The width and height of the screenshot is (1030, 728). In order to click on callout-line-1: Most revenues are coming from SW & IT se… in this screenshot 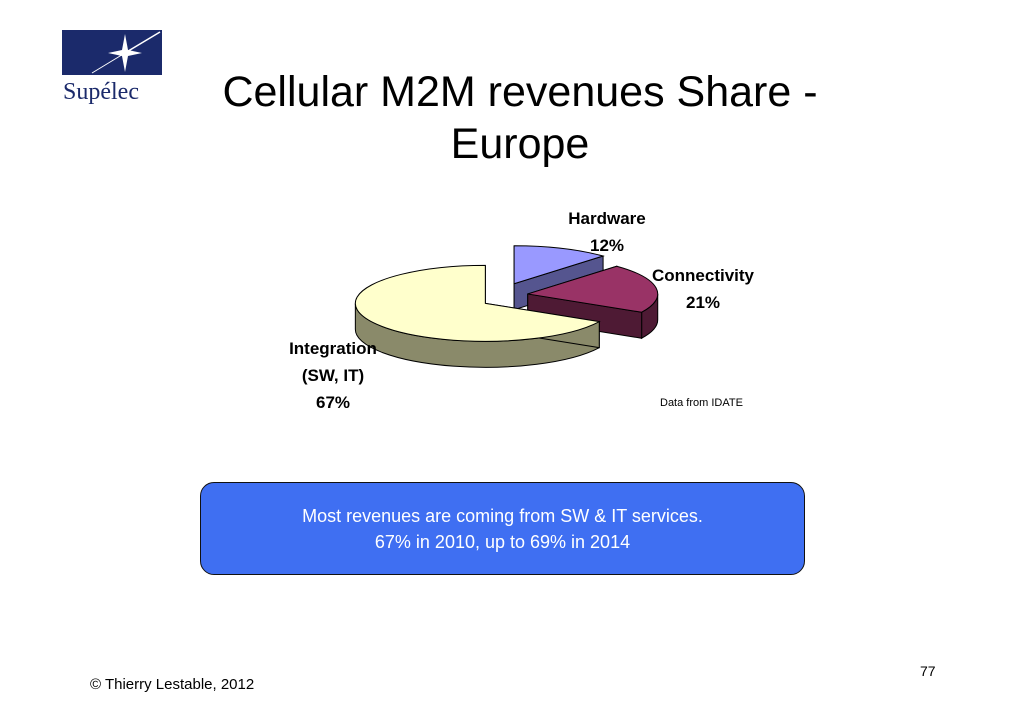, I will do `click(502, 515)`.